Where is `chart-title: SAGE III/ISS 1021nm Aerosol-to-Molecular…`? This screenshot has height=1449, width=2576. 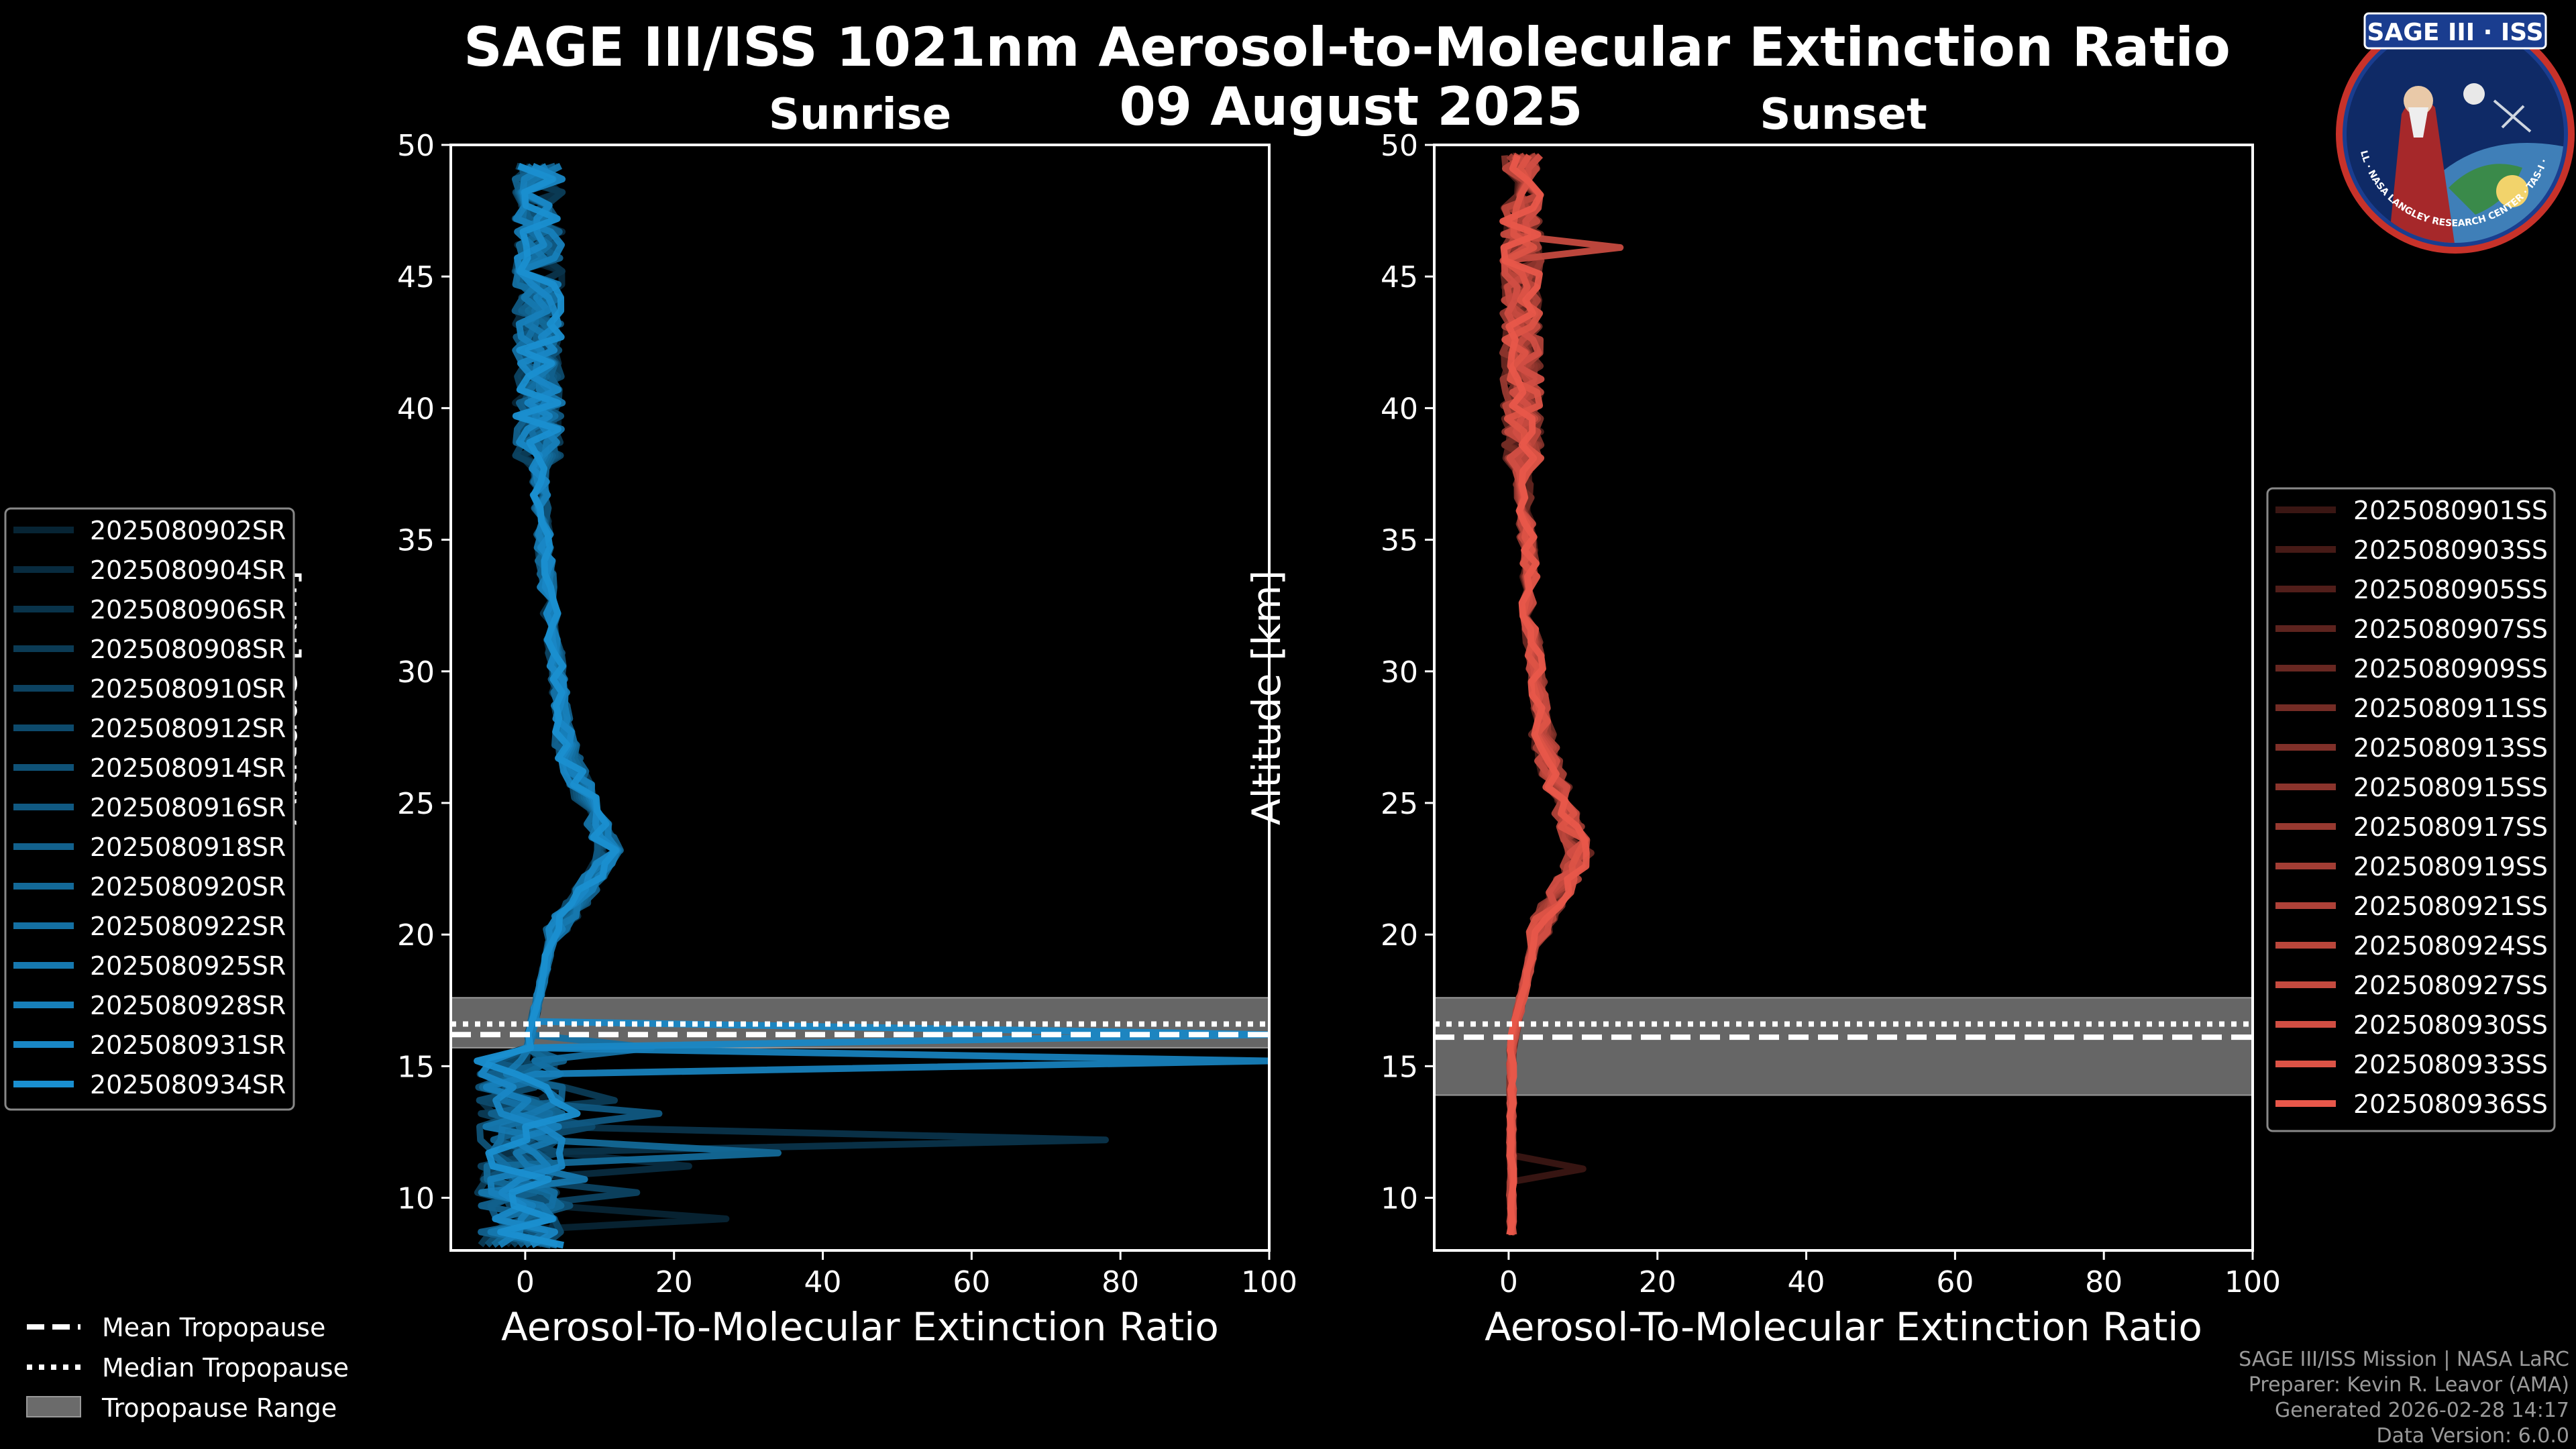 chart-title: SAGE III/ISS 1021nm Aerosol-to-Molecular… is located at coordinates (1347, 47).